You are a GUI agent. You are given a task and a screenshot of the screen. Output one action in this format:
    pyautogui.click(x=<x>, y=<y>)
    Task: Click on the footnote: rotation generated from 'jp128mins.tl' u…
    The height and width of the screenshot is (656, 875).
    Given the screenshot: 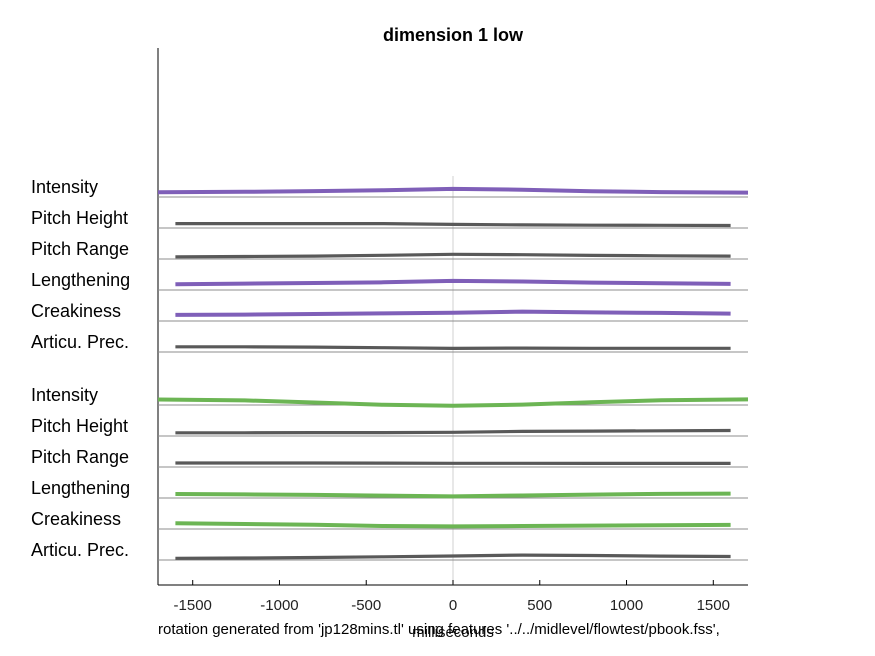 What is the action you would take?
    pyautogui.click(x=439, y=629)
    